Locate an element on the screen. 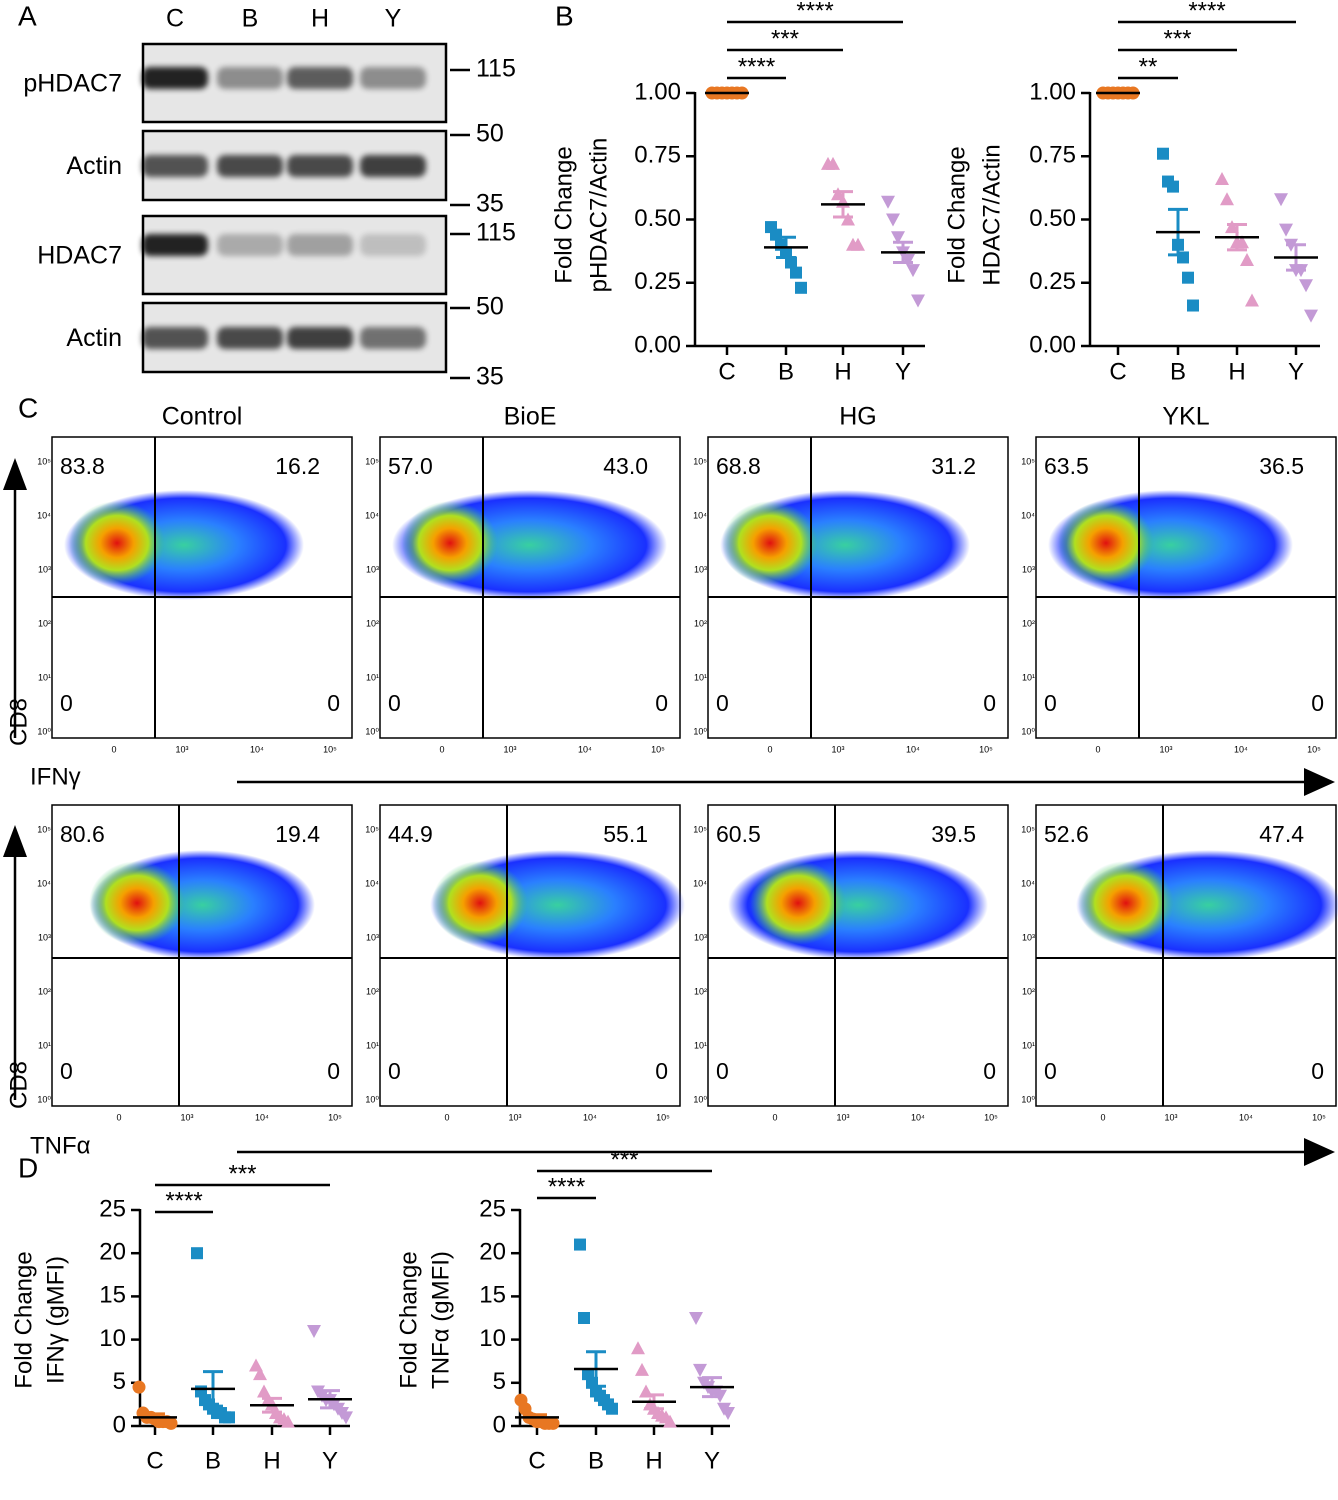  panel-label: C is located at coordinates (28, 407).